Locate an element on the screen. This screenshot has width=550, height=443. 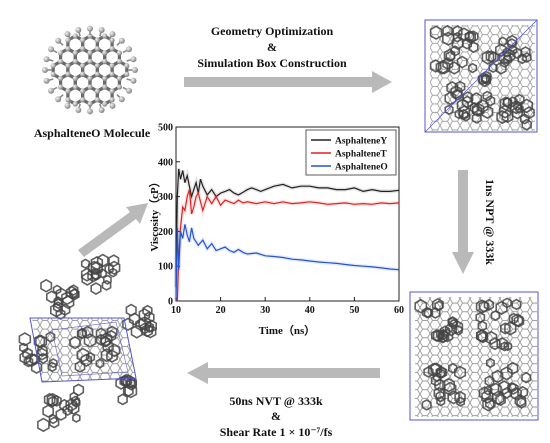
step3-label-line3: Shear Rate 1 × 10⁻⁷/fs is located at coordinates (276, 432).